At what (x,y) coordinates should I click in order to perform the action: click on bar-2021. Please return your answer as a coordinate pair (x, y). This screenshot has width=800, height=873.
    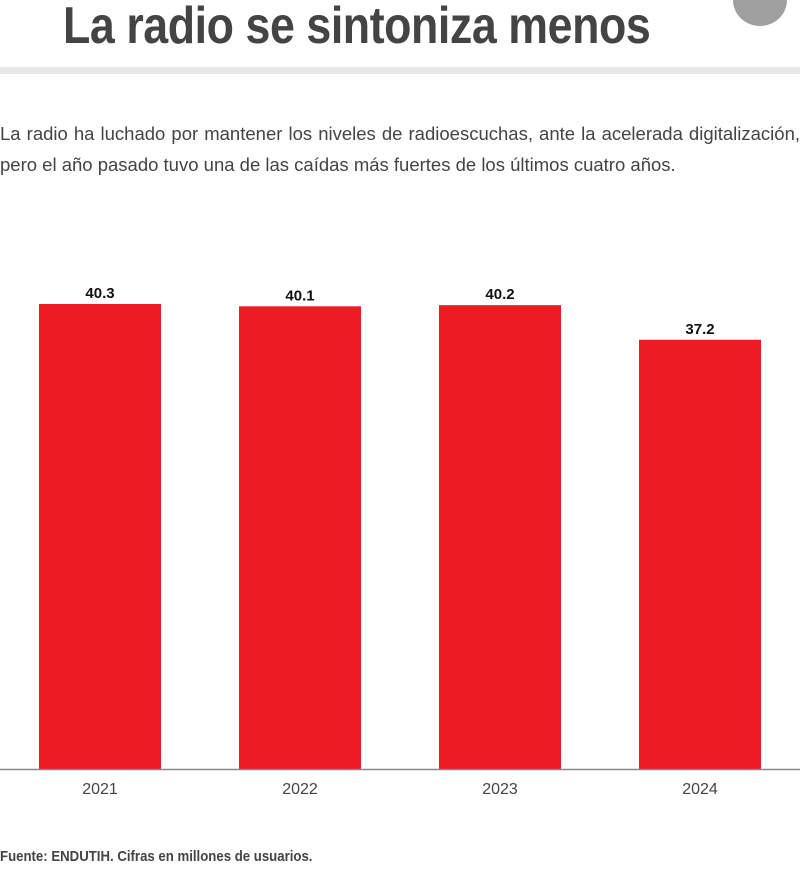
    Looking at the image, I should click on (100, 536).